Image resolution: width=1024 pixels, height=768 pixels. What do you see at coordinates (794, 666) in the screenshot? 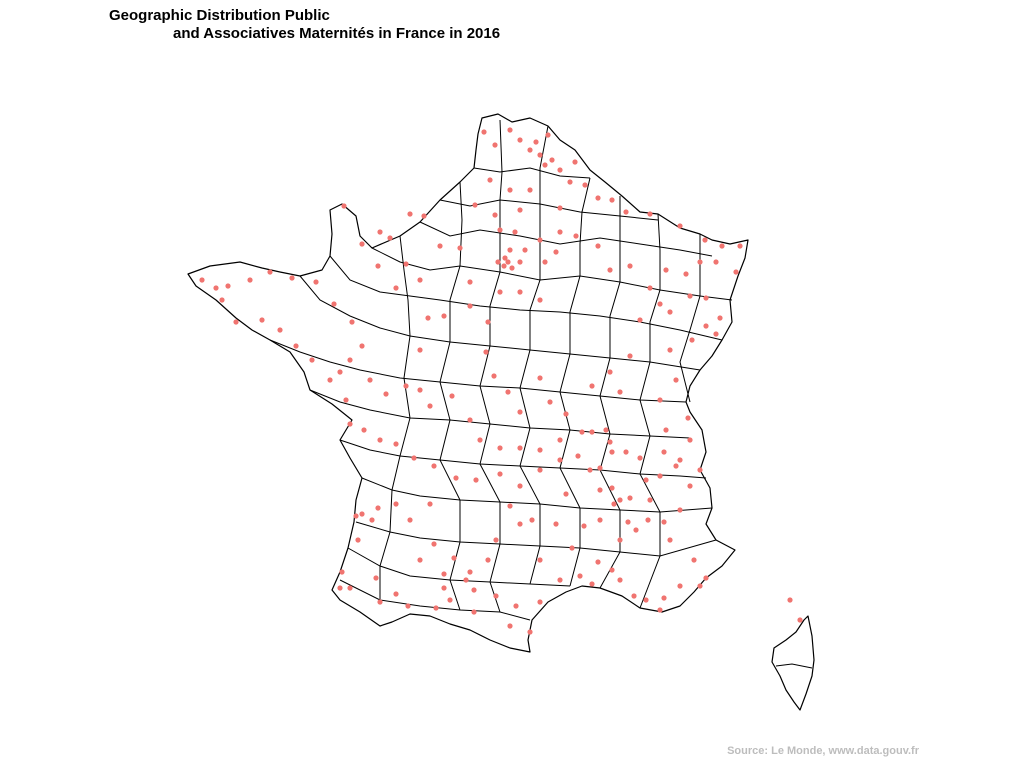
I see `corsica-border` at bounding box center [794, 666].